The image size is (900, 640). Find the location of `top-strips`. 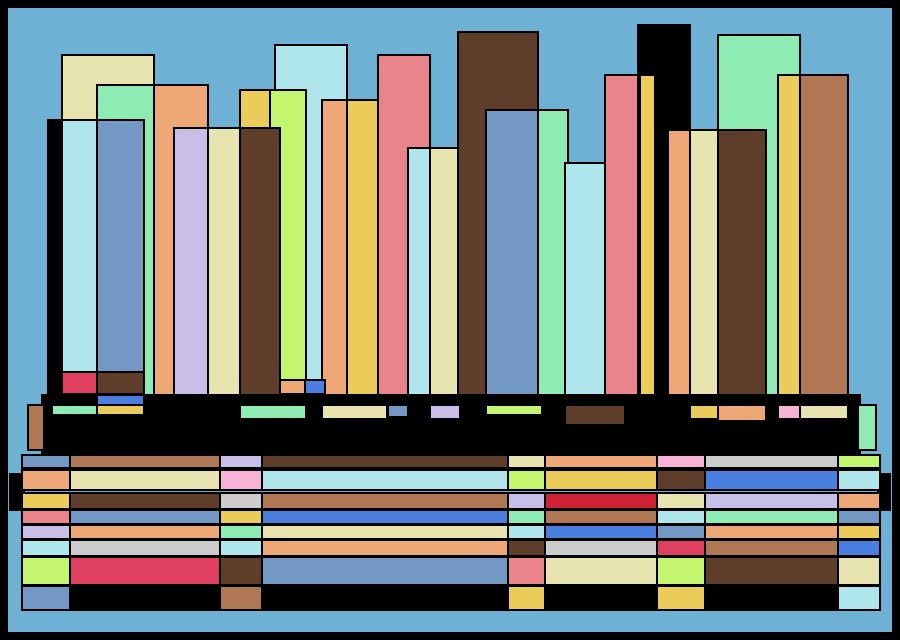

top-strips is located at coordinates (450, 398).